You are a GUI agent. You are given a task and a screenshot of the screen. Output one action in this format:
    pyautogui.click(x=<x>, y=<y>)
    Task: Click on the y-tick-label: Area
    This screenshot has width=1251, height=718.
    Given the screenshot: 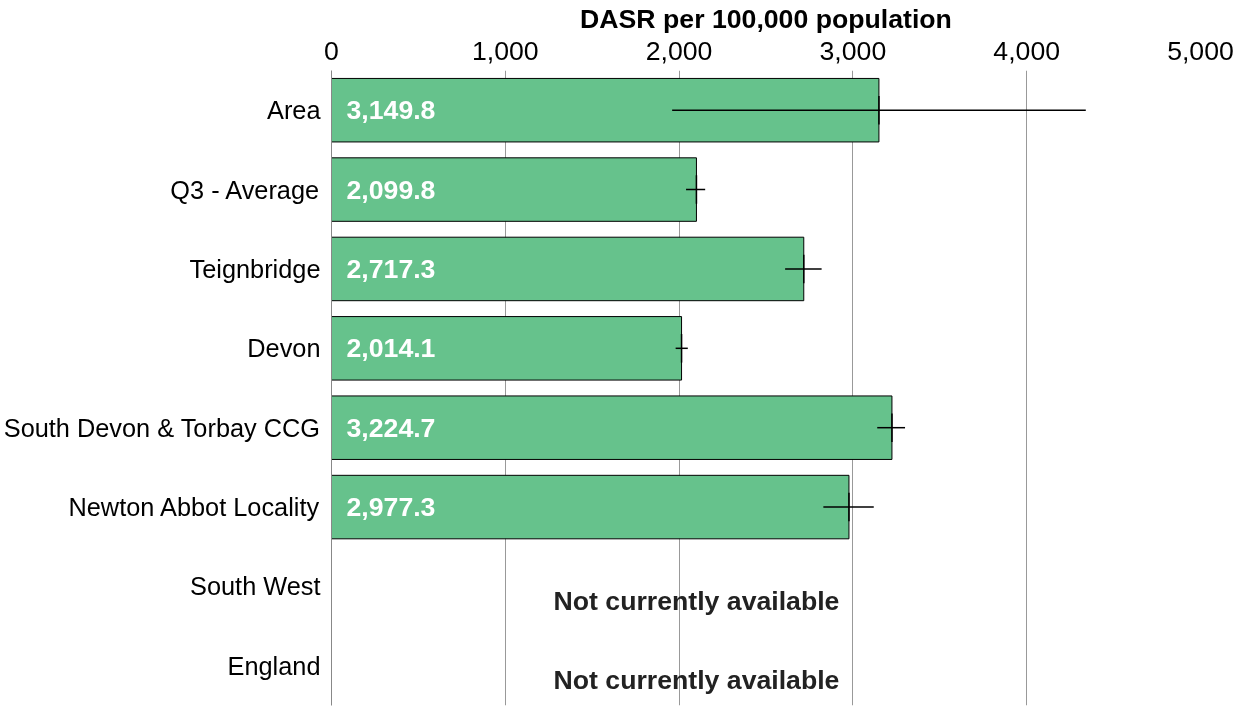 What is the action you would take?
    pyautogui.click(x=294, y=110)
    